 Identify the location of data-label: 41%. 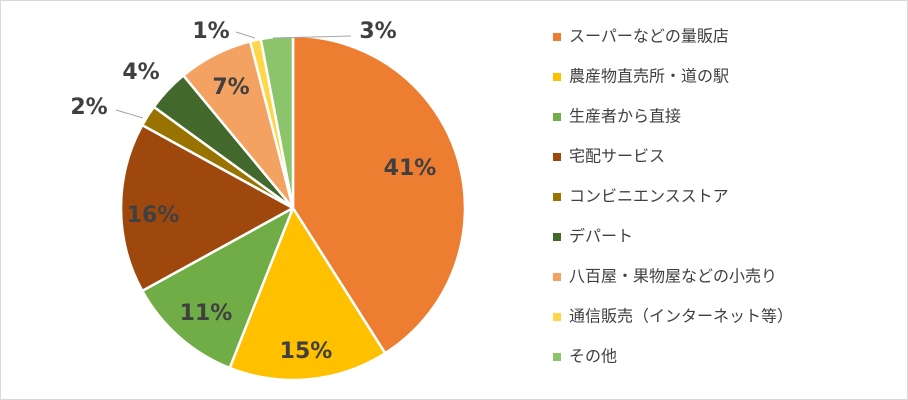
(410, 168).